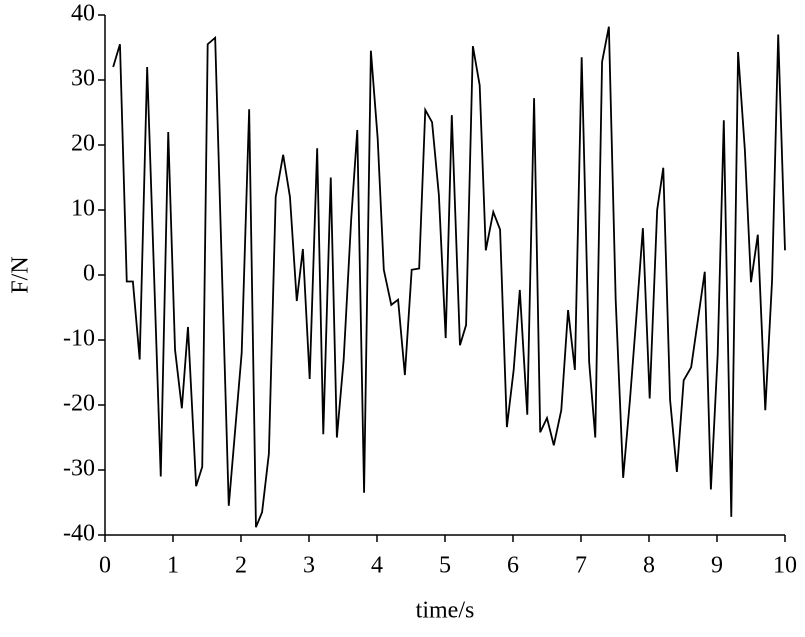 The width and height of the screenshot is (805, 637). What do you see at coordinates (79, 469) in the screenshot?
I see `y-tick-label: -30` at bounding box center [79, 469].